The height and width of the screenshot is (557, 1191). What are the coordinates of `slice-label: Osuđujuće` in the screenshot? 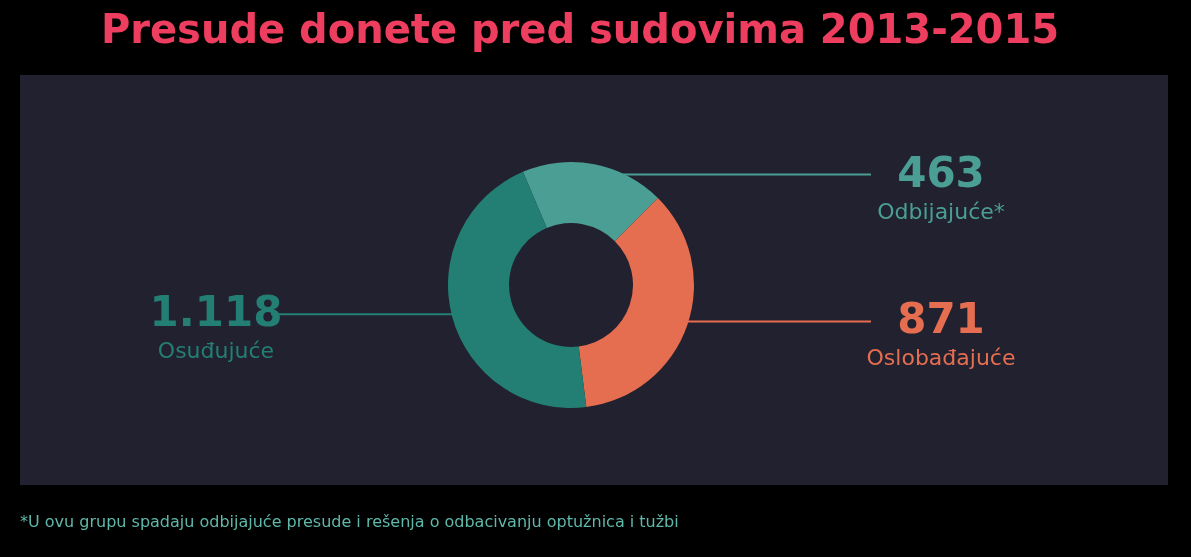 It's located at (216, 351).